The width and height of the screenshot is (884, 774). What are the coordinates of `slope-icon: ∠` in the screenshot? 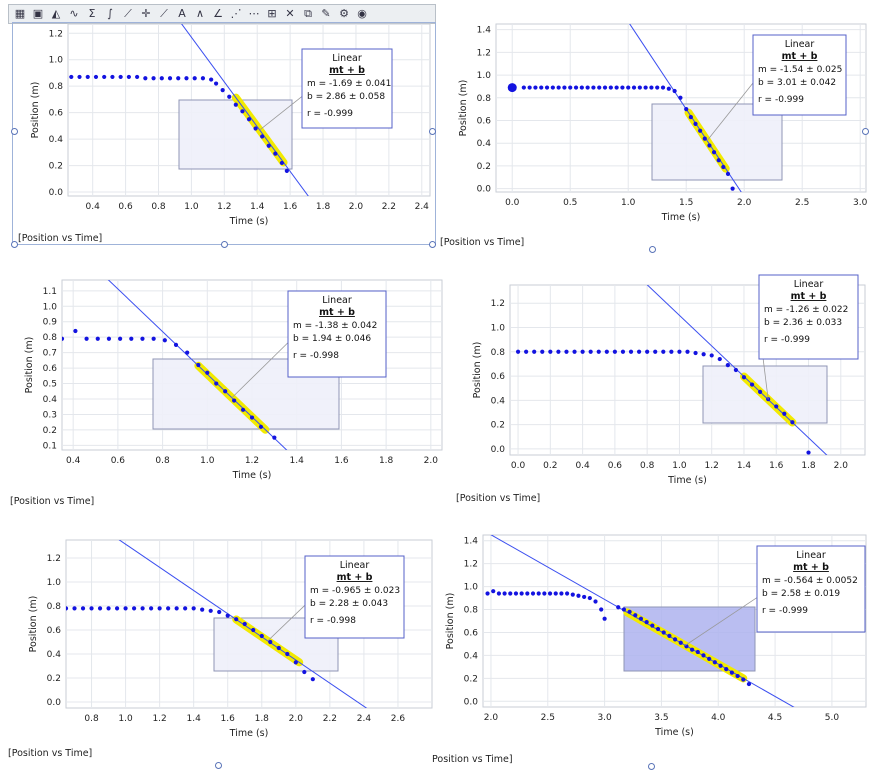 It's located at (218, 13).